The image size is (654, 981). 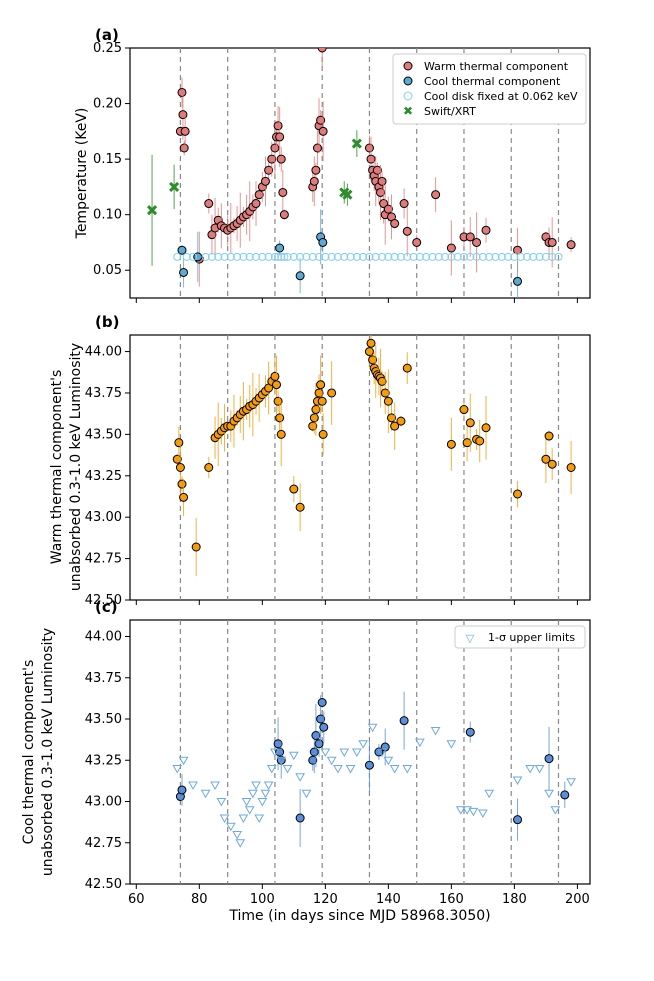 What do you see at coordinates (359, 916) in the screenshot?
I see `panel-c-xlabel: Time (in days since MJD 58968.3050)` at bounding box center [359, 916].